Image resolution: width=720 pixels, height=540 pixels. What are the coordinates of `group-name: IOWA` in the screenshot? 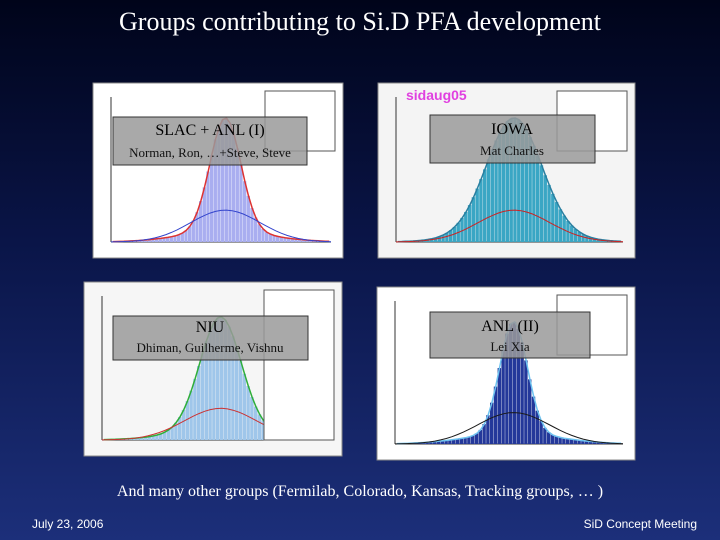 It's located at (512, 129).